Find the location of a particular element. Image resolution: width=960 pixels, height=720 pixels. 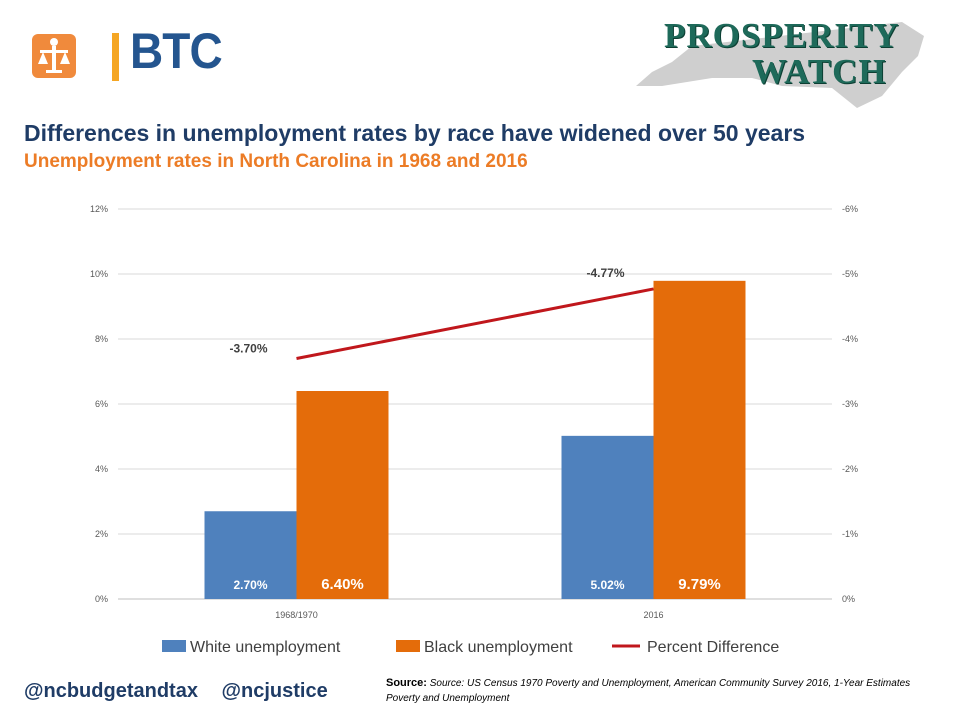

legend-label: Percent Difference is located at coordinates (713, 647).